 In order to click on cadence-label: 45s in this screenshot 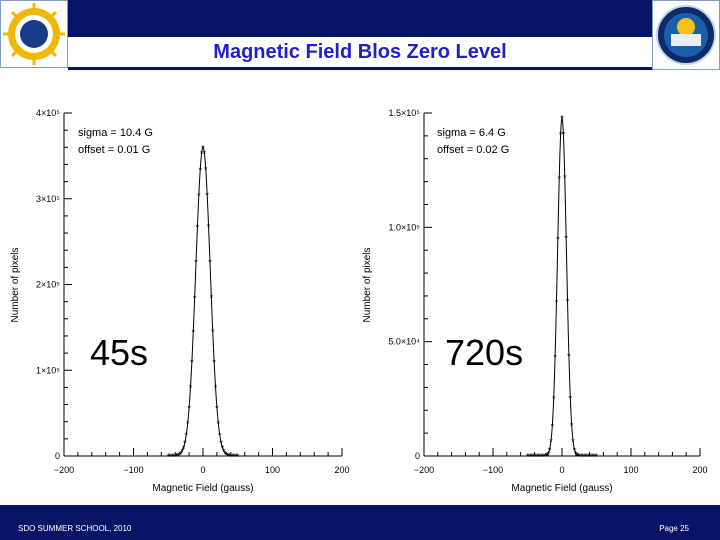, I will do `click(119, 352)`.